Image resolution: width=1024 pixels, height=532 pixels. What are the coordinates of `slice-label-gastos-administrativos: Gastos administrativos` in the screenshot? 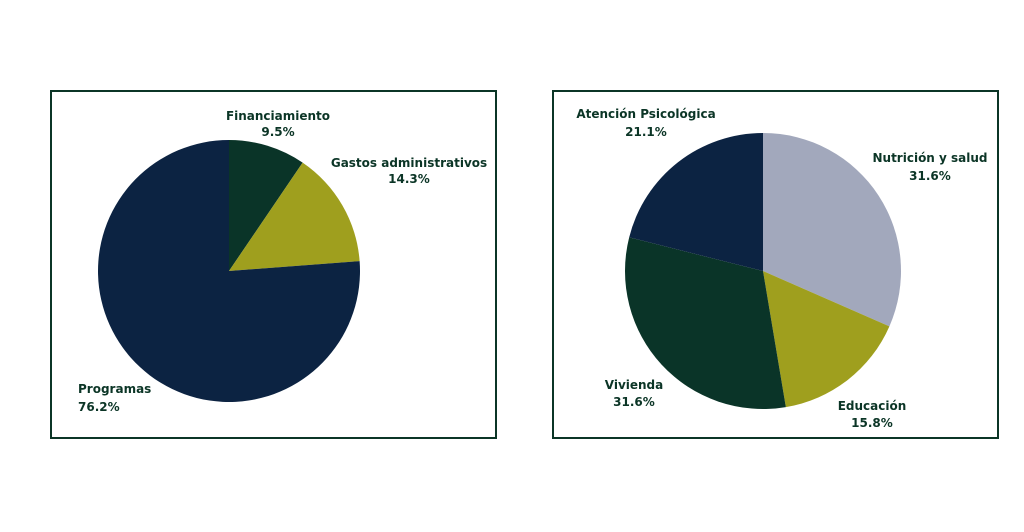 It's located at (409, 163).